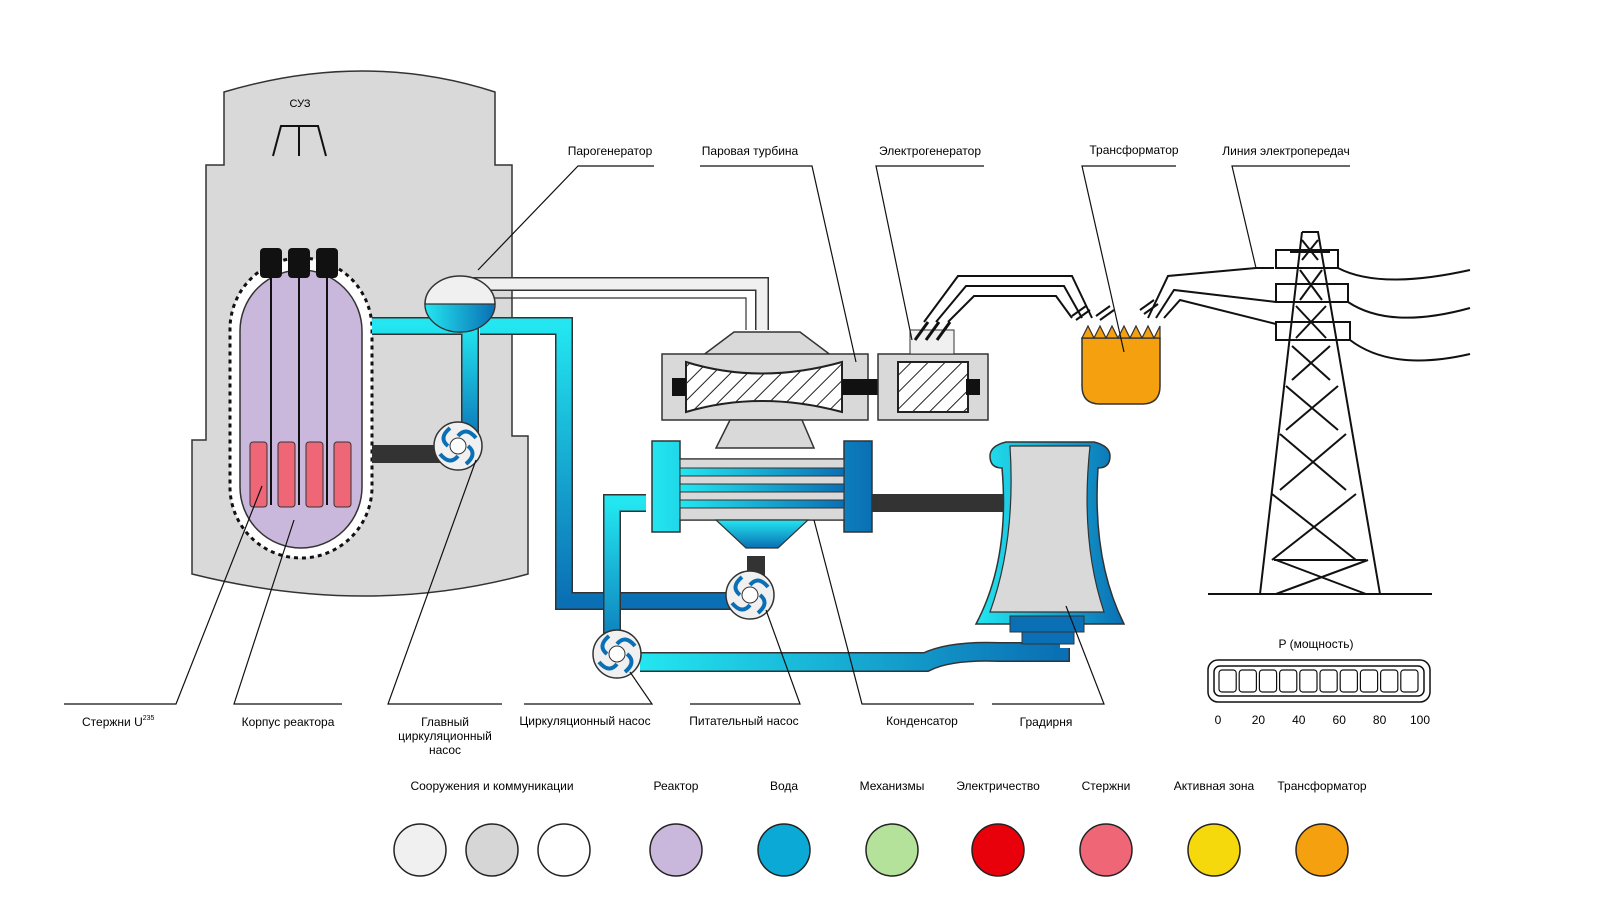 The image size is (1600, 900). I want to click on power-gauge-tick: 60, so click(1340, 720).